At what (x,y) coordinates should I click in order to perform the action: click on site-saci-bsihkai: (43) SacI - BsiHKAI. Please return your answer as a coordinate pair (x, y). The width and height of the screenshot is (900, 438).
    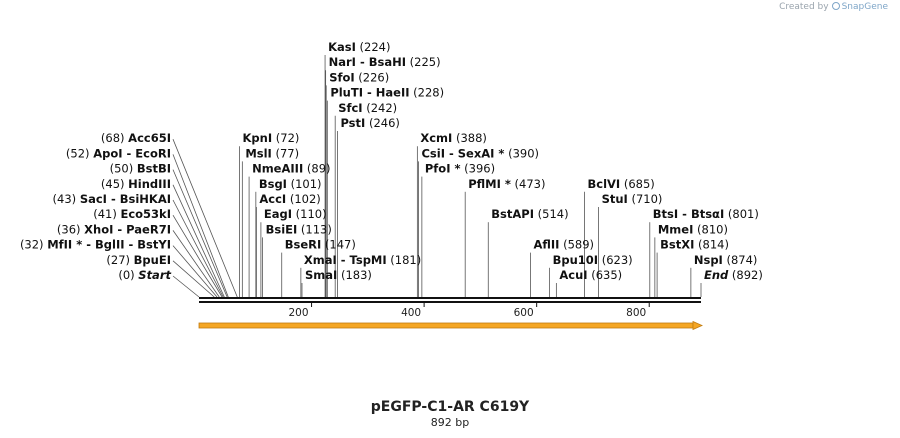
    Looking at the image, I should click on (112, 199).